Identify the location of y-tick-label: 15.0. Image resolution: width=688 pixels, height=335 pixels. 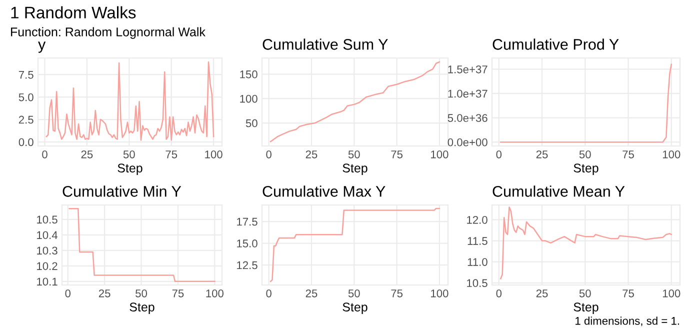
(247, 244).